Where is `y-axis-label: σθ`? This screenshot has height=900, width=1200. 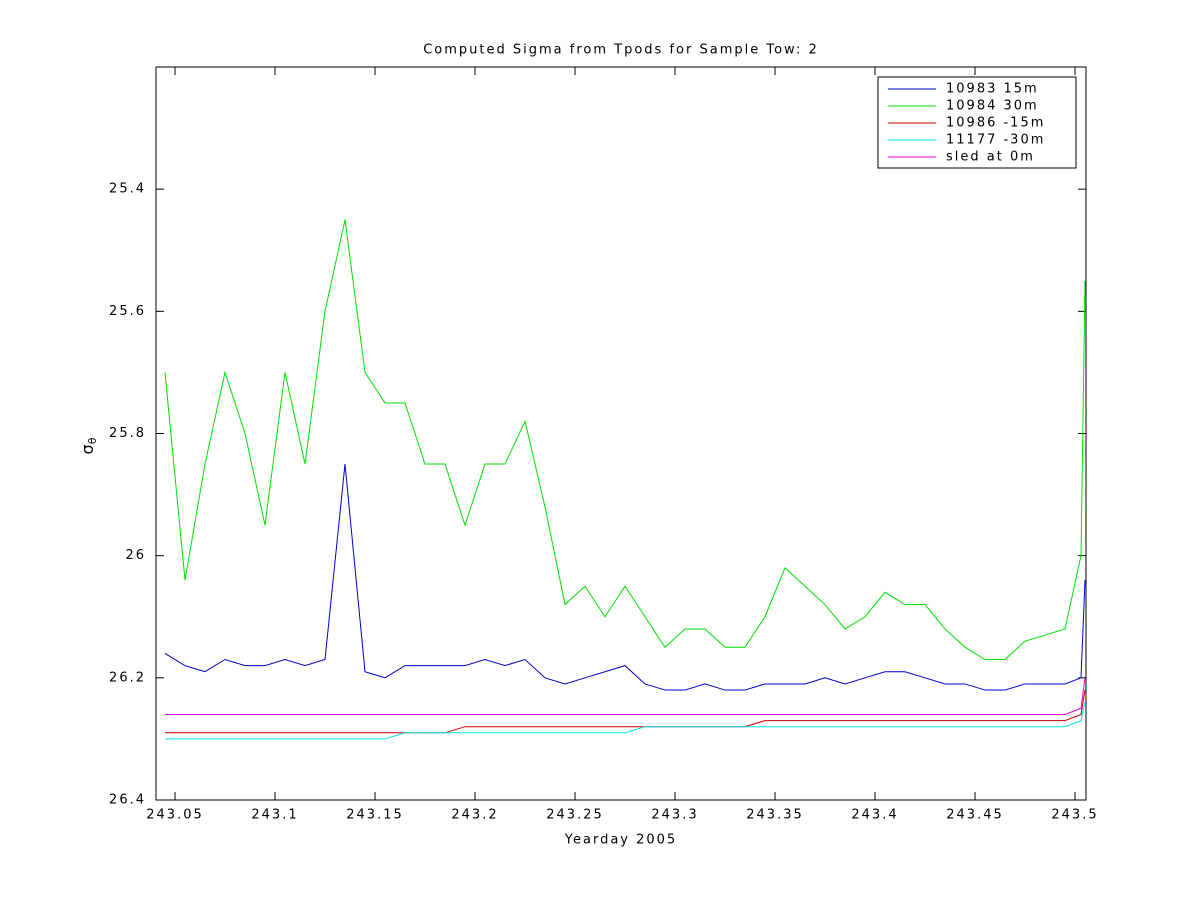 y-axis-label: σθ is located at coordinates (89, 445).